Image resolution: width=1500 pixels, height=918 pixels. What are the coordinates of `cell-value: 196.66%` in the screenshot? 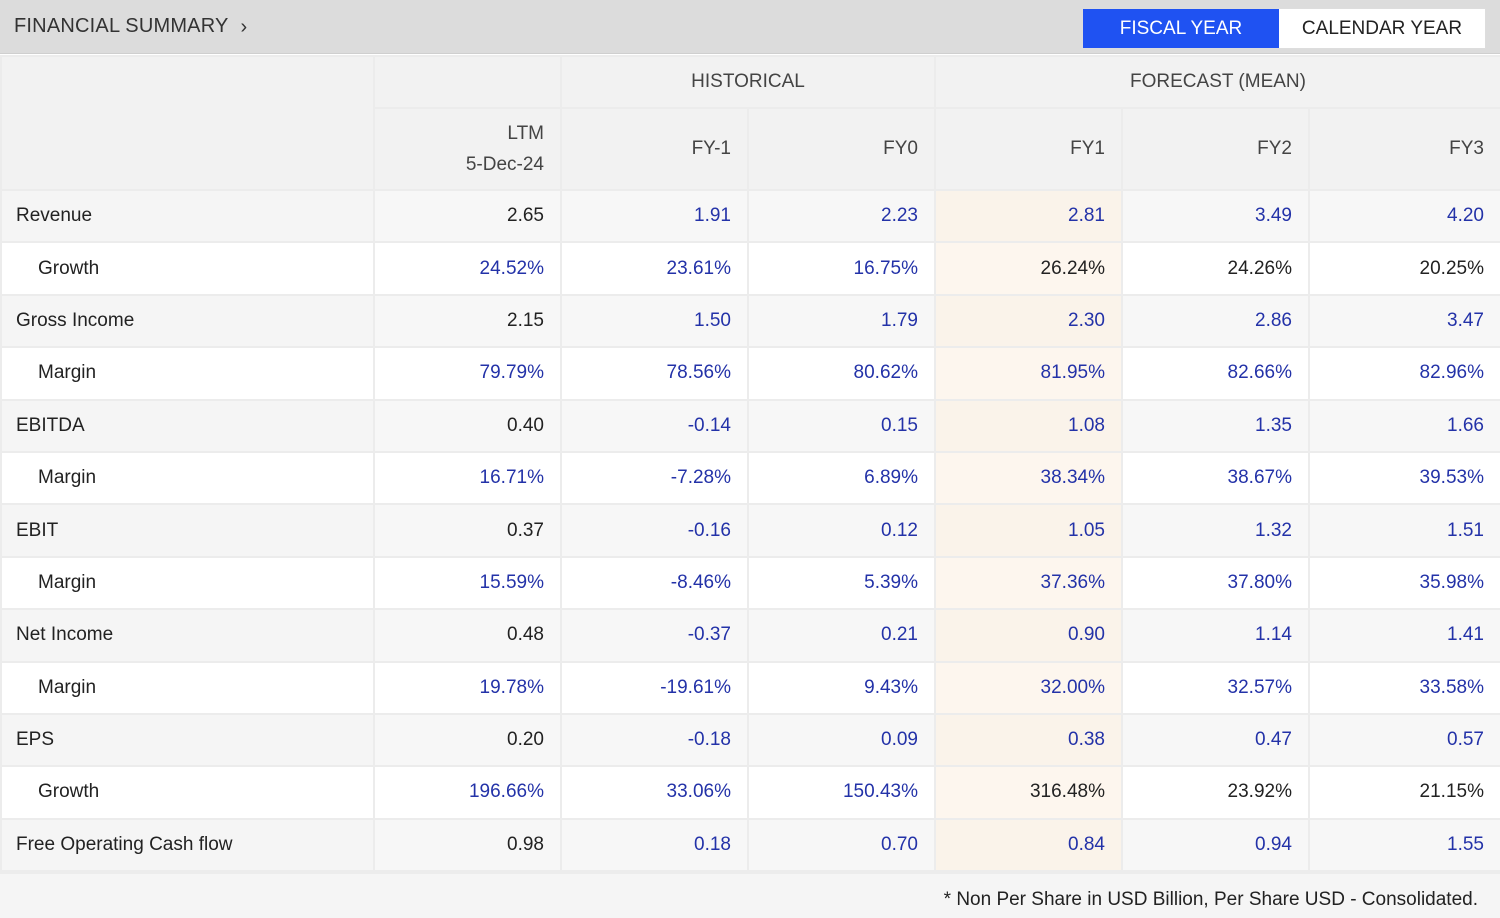 It's located at (467, 792).